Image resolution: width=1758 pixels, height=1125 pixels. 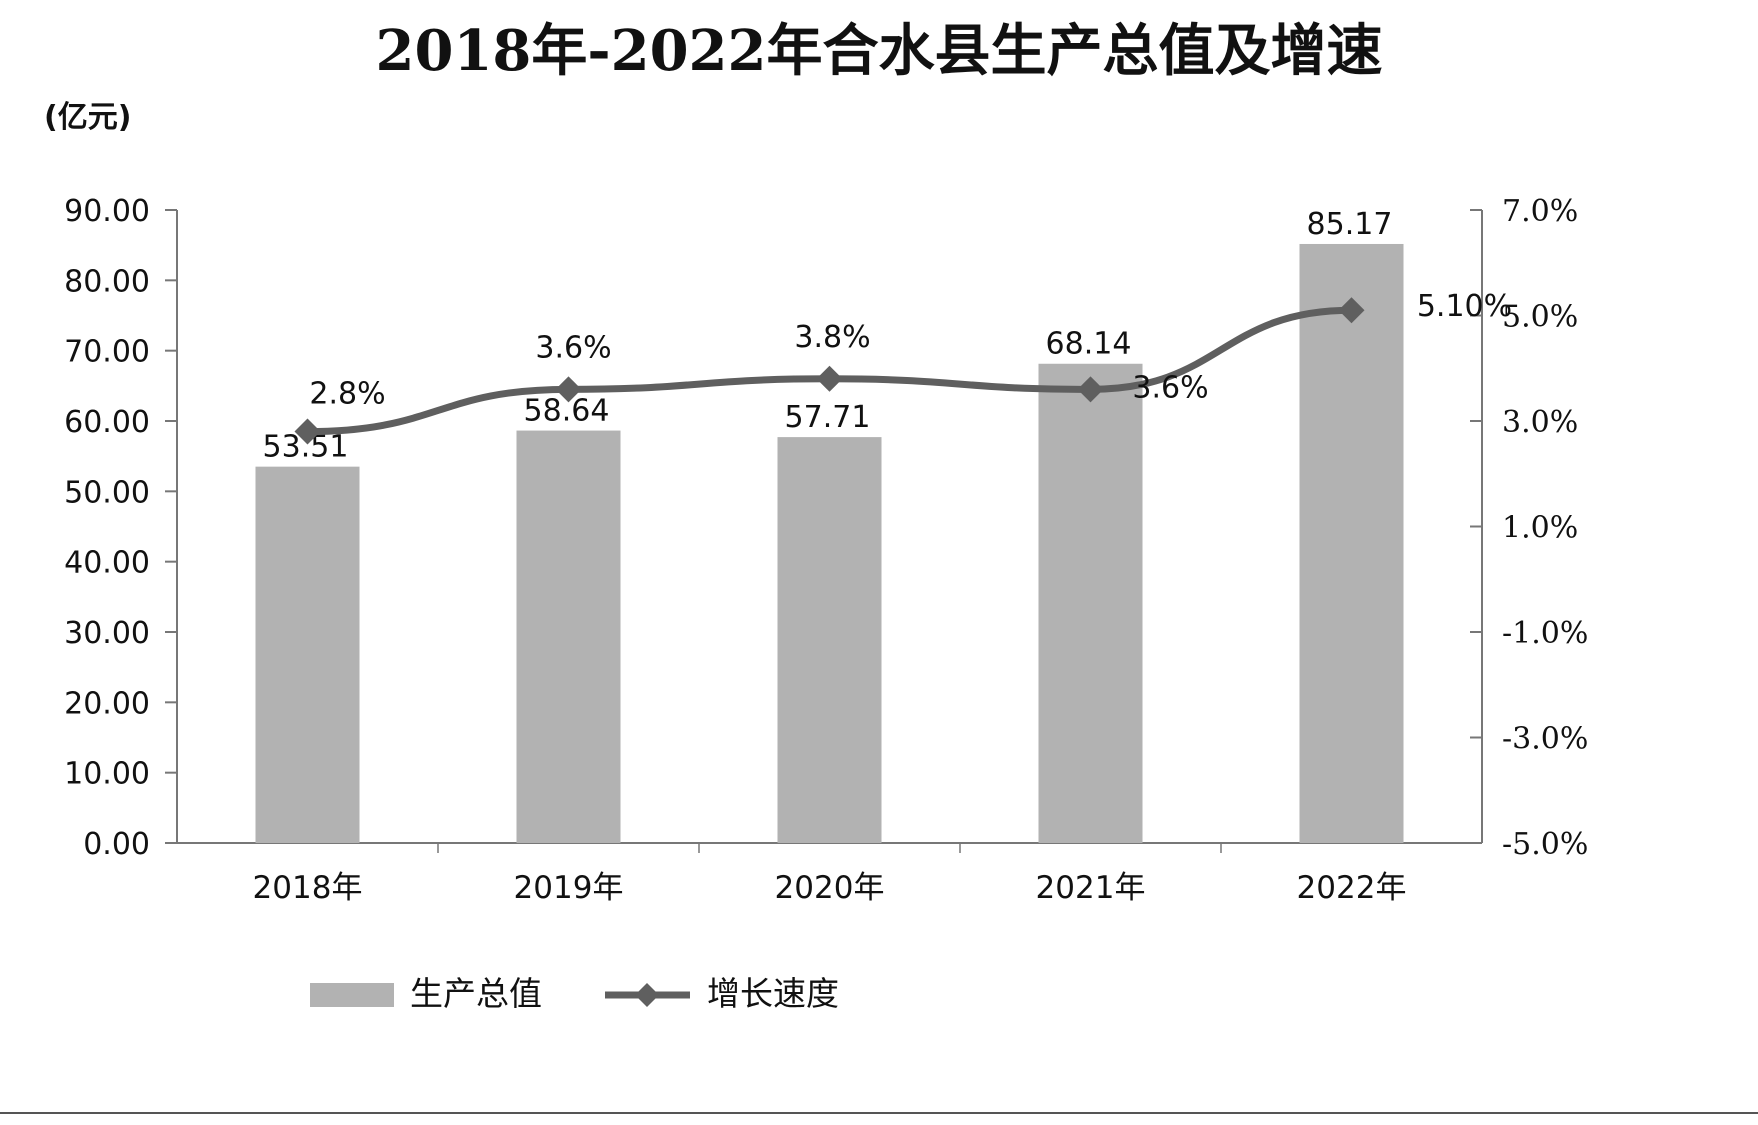 I want to click on growth-rate-marker-2022年, so click(x=1351, y=310).